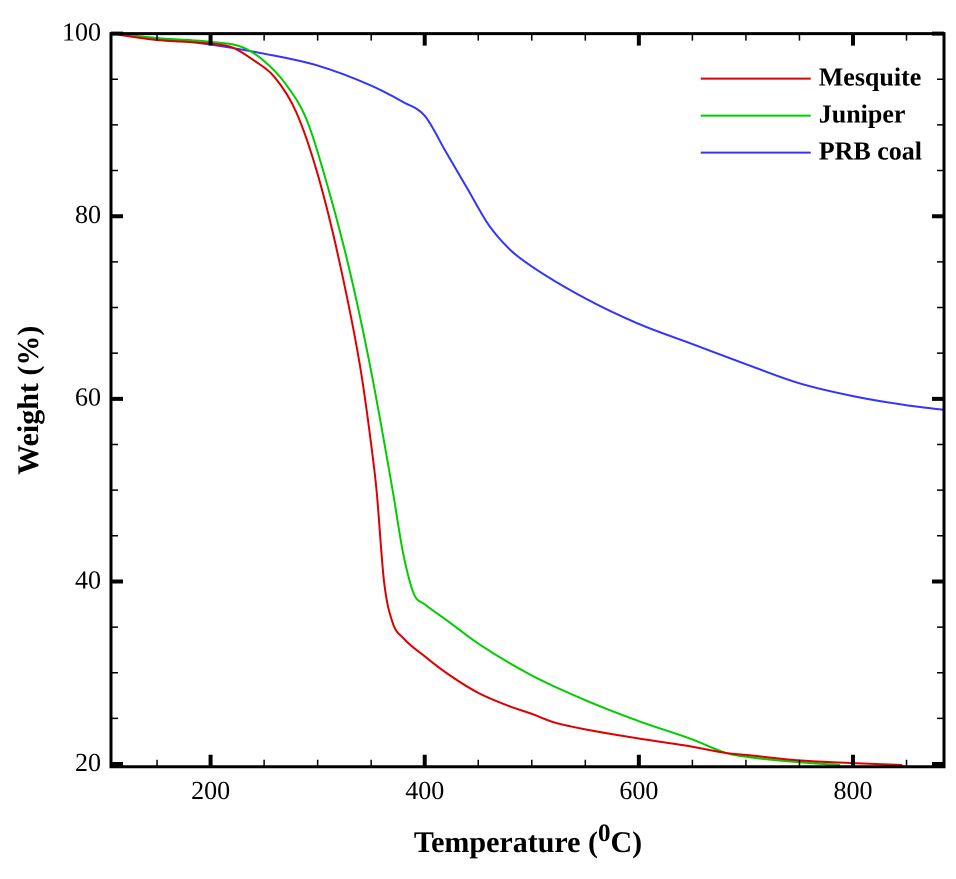 This screenshot has height=879, width=956. Describe the element at coordinates (870, 77) in the screenshot. I see `legend-label: Mesquite` at that location.